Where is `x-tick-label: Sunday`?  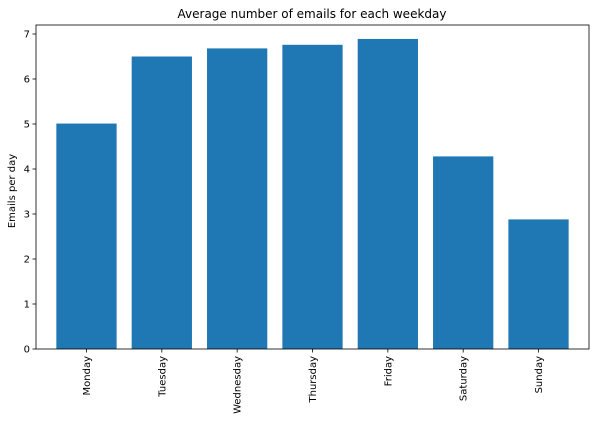
x-tick-label: Sunday is located at coordinates (539, 374).